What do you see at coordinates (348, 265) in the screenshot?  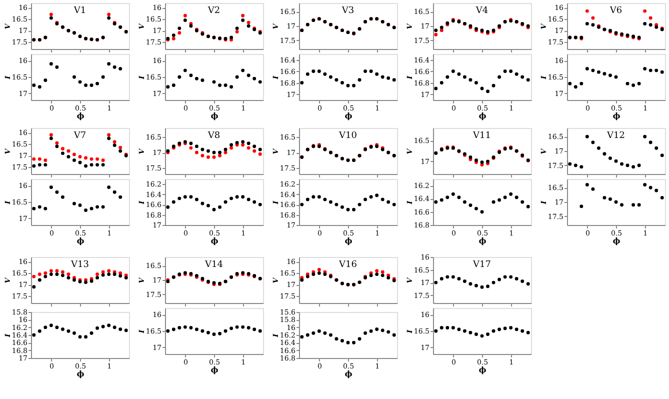 I see `chart-title: V16` at bounding box center [348, 265].